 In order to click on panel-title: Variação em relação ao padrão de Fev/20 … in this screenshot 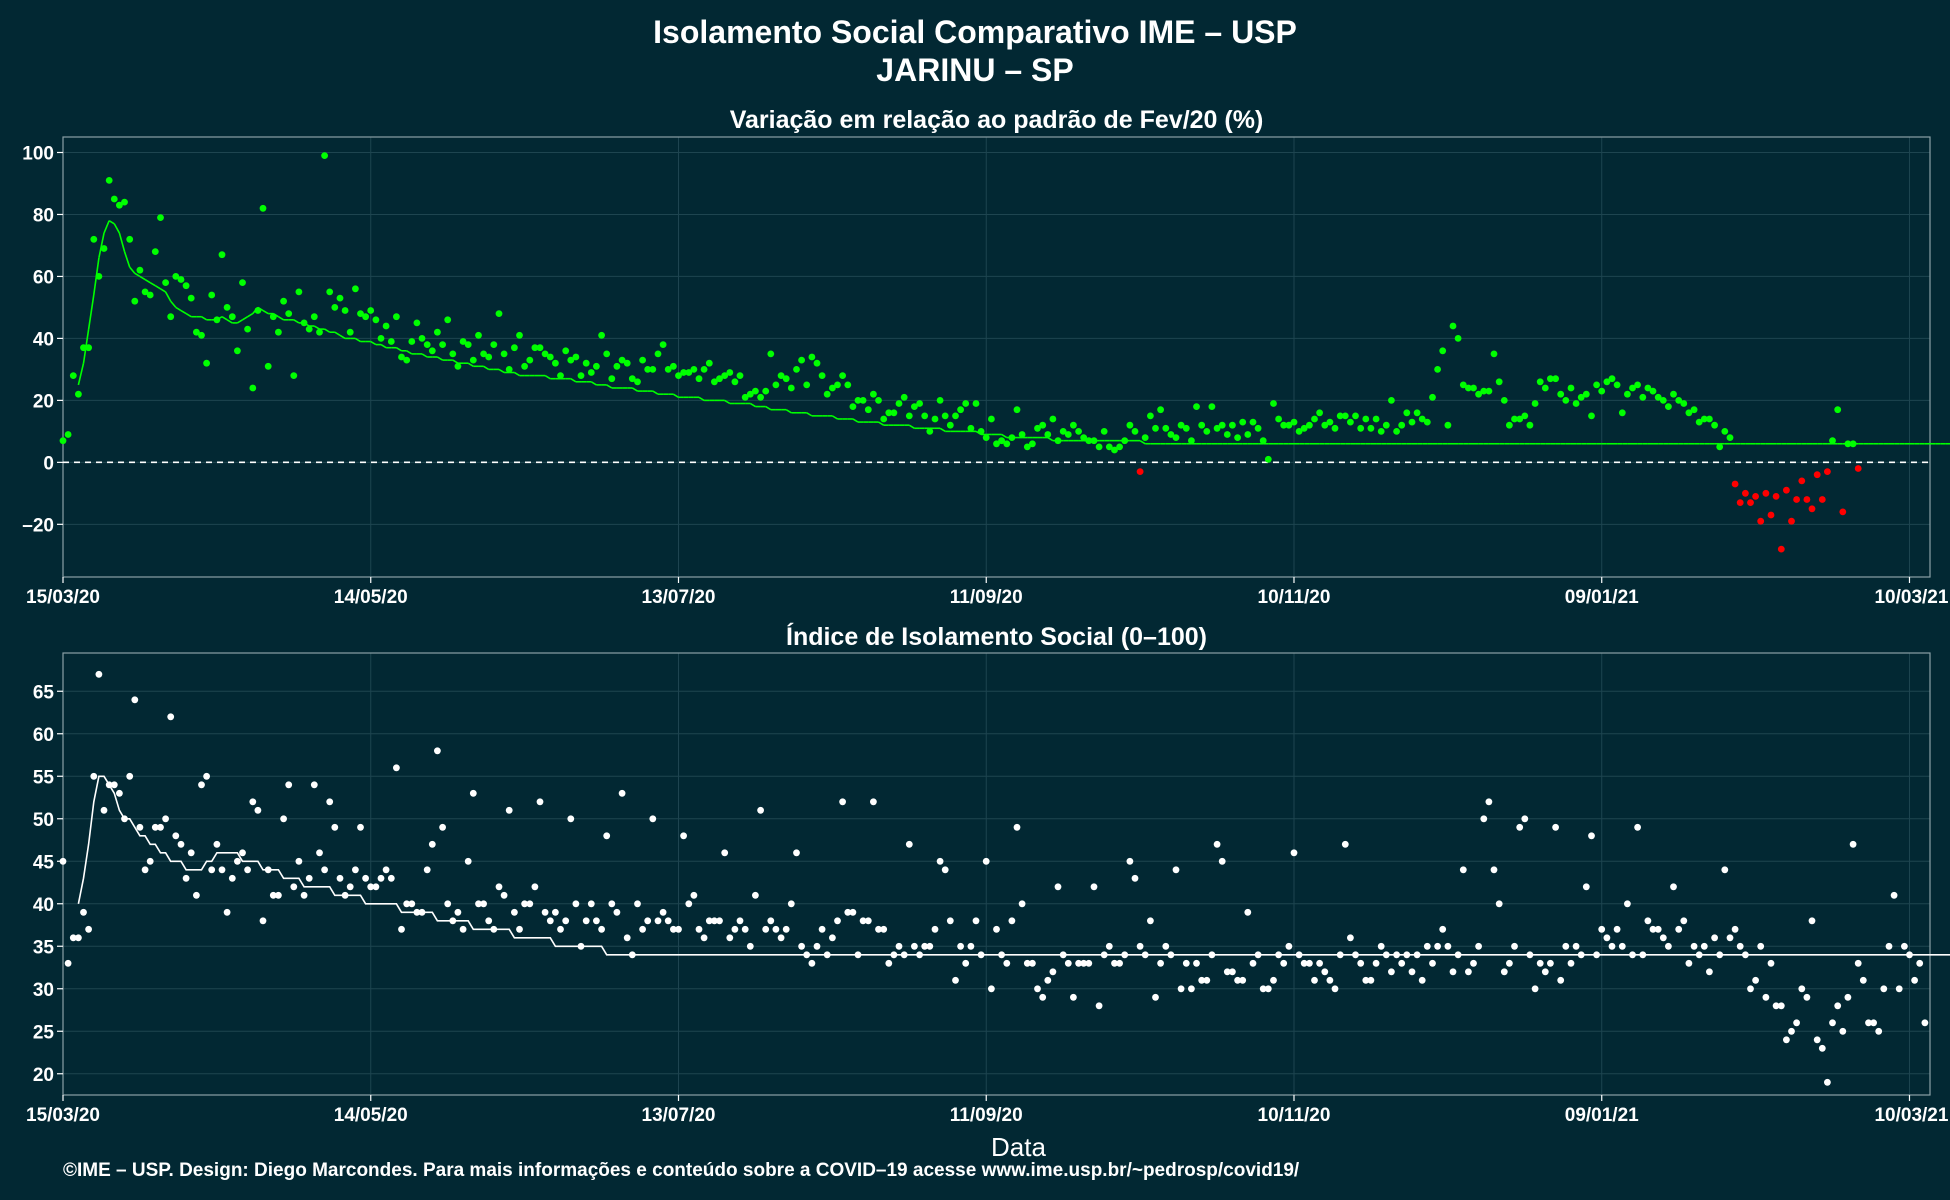, I will do `click(997, 120)`.